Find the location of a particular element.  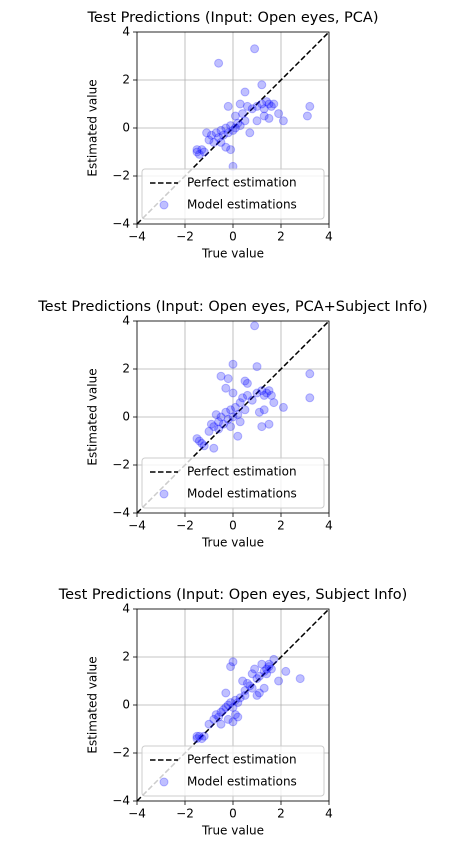

legend-swatch is located at coordinates (164, 494).